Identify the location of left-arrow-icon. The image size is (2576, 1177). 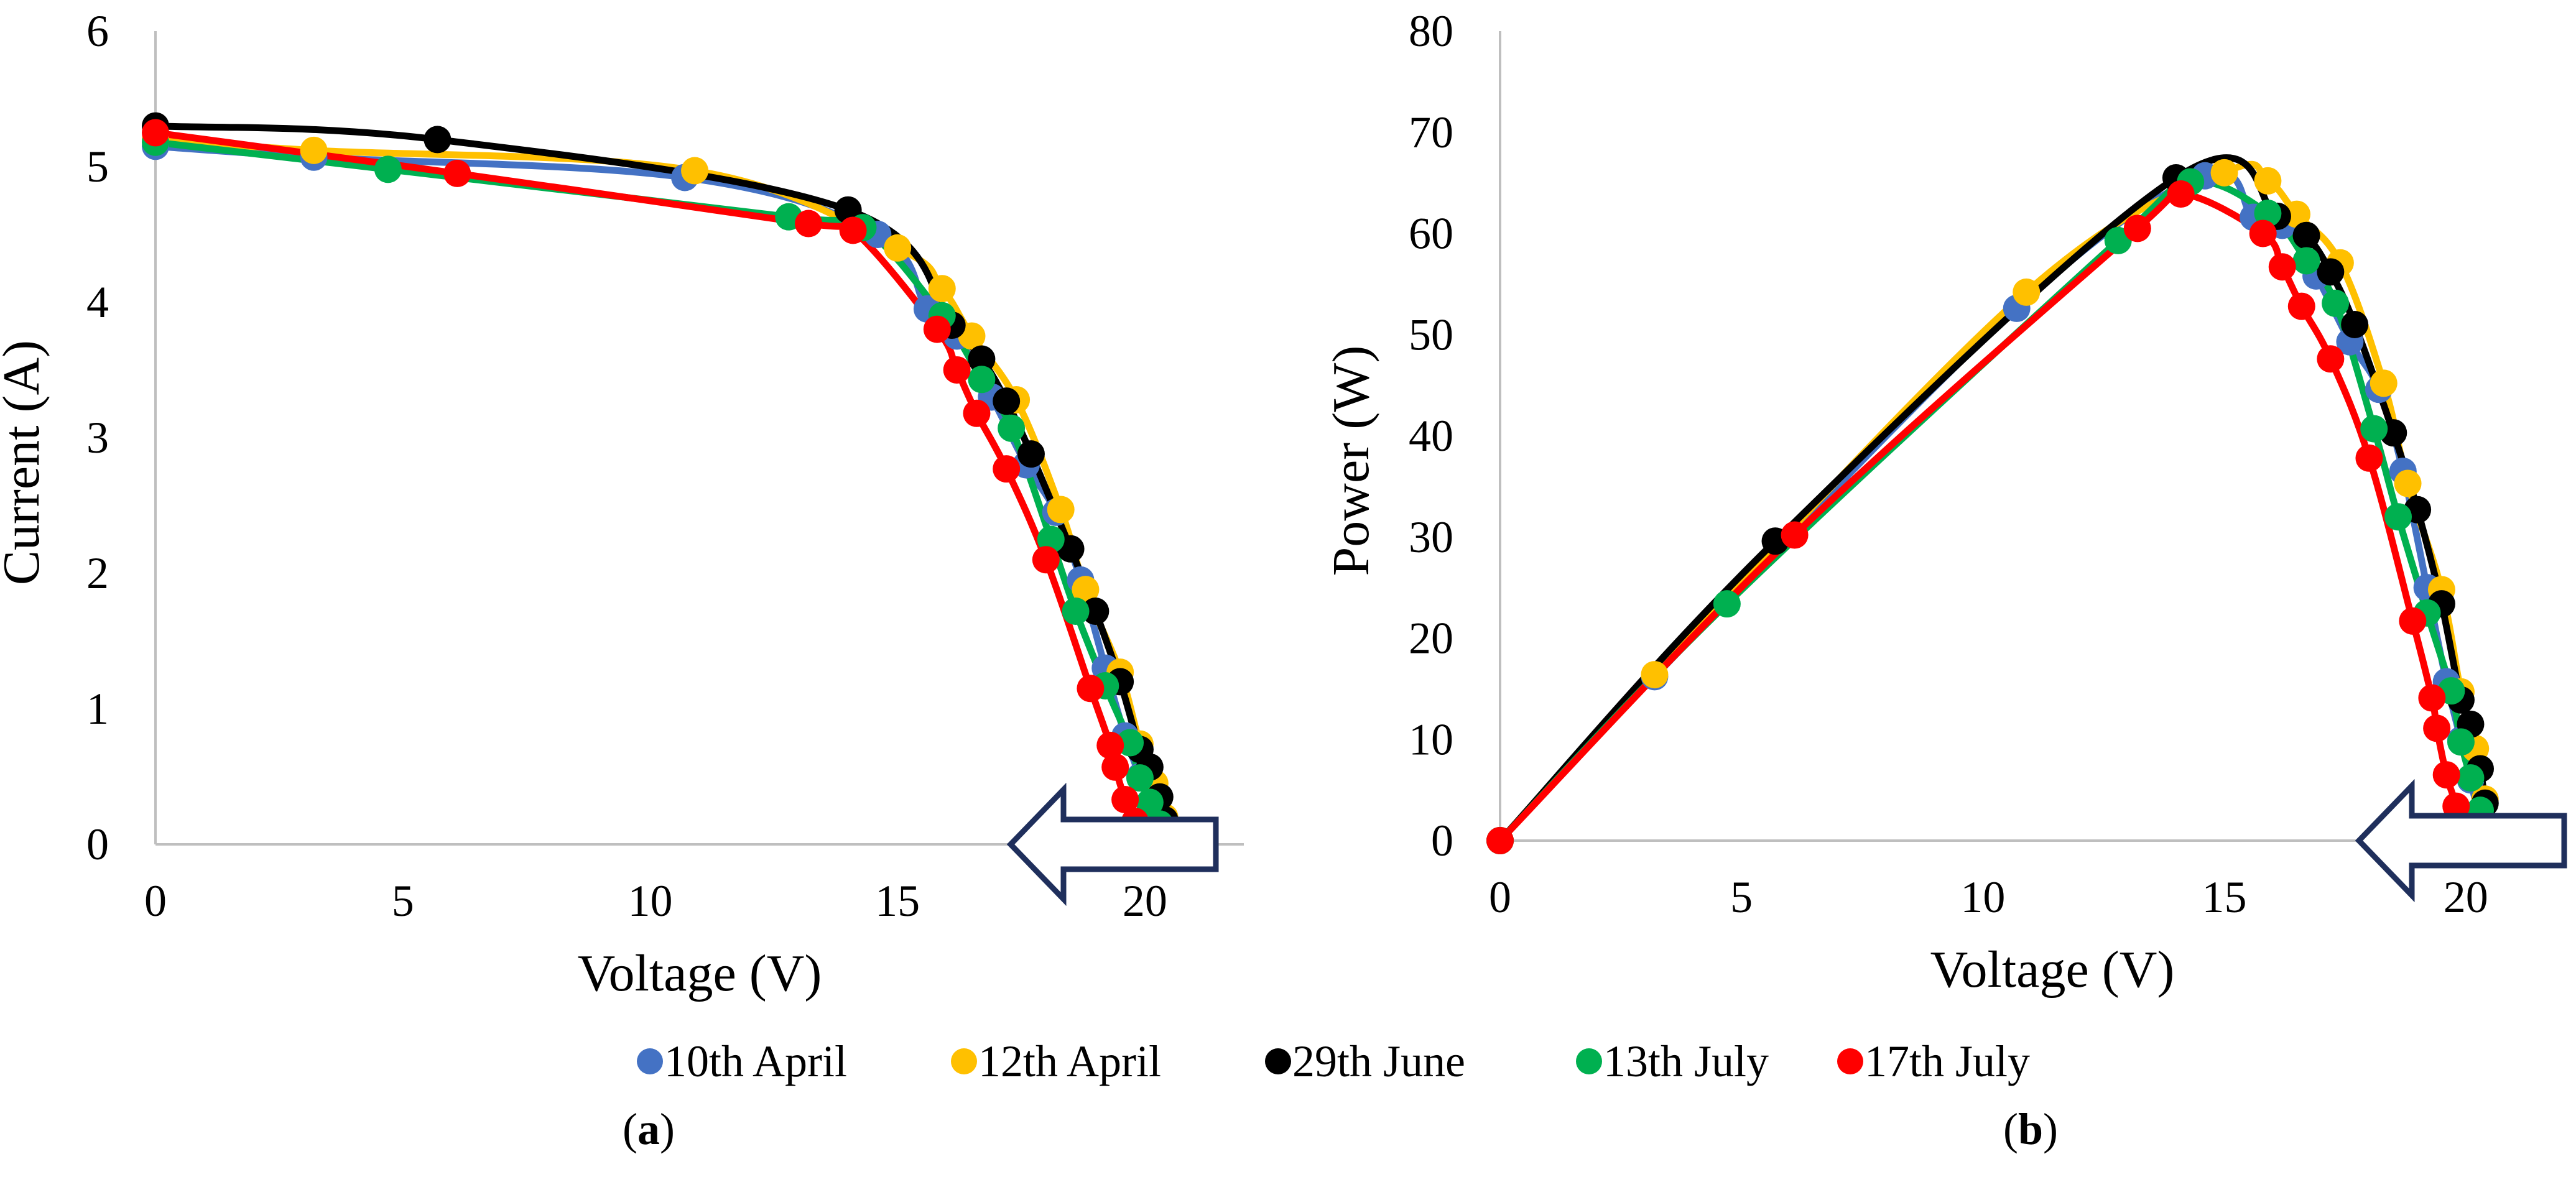
(1113, 844).